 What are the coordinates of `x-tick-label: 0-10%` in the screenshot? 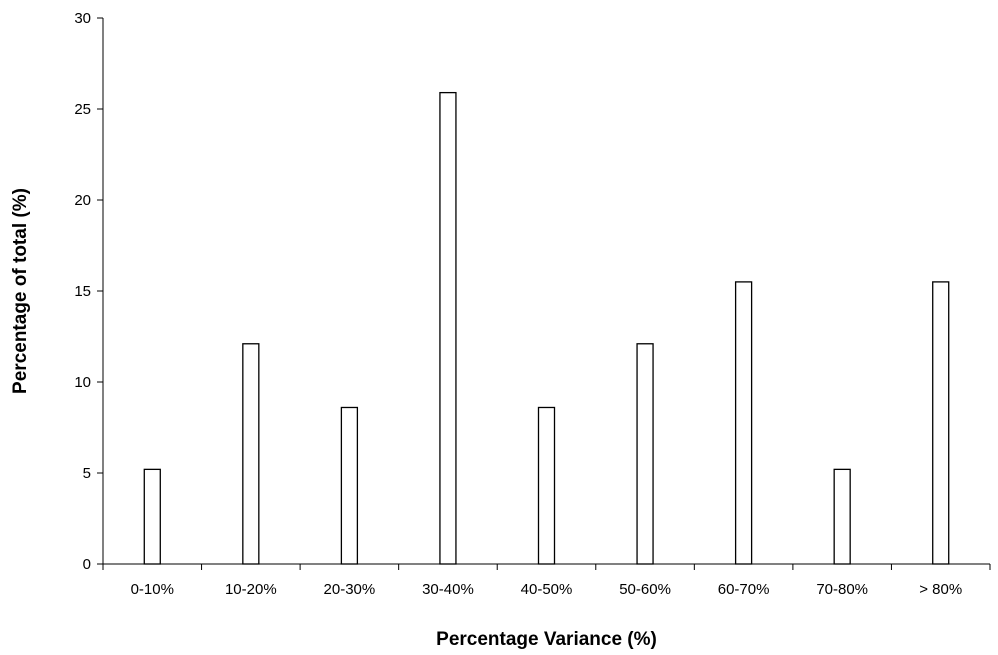 It's located at (152, 589).